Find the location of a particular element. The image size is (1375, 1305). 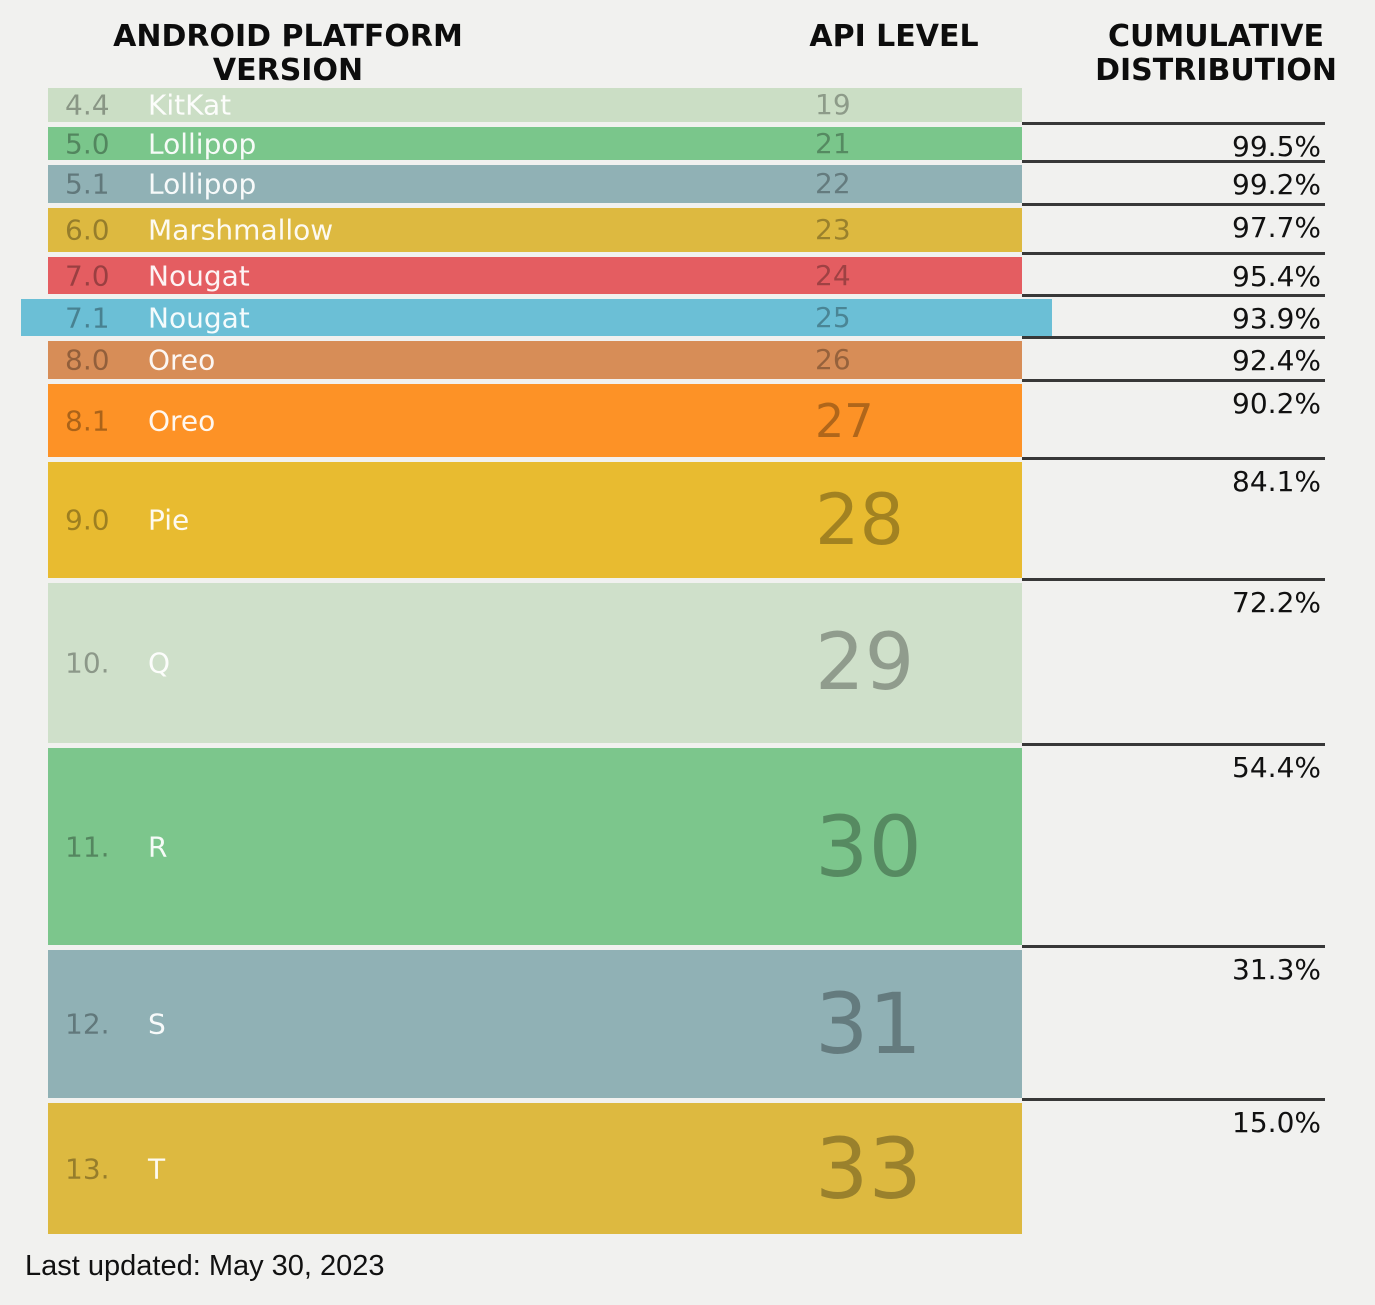

cumulative-percent: 97.7% is located at coordinates (1276, 227).